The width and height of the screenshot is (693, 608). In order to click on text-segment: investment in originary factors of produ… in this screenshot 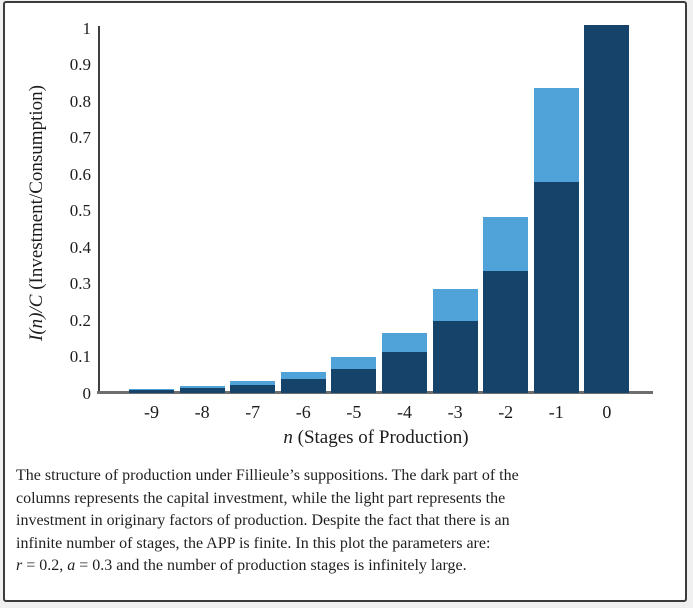, I will do `click(263, 520)`.